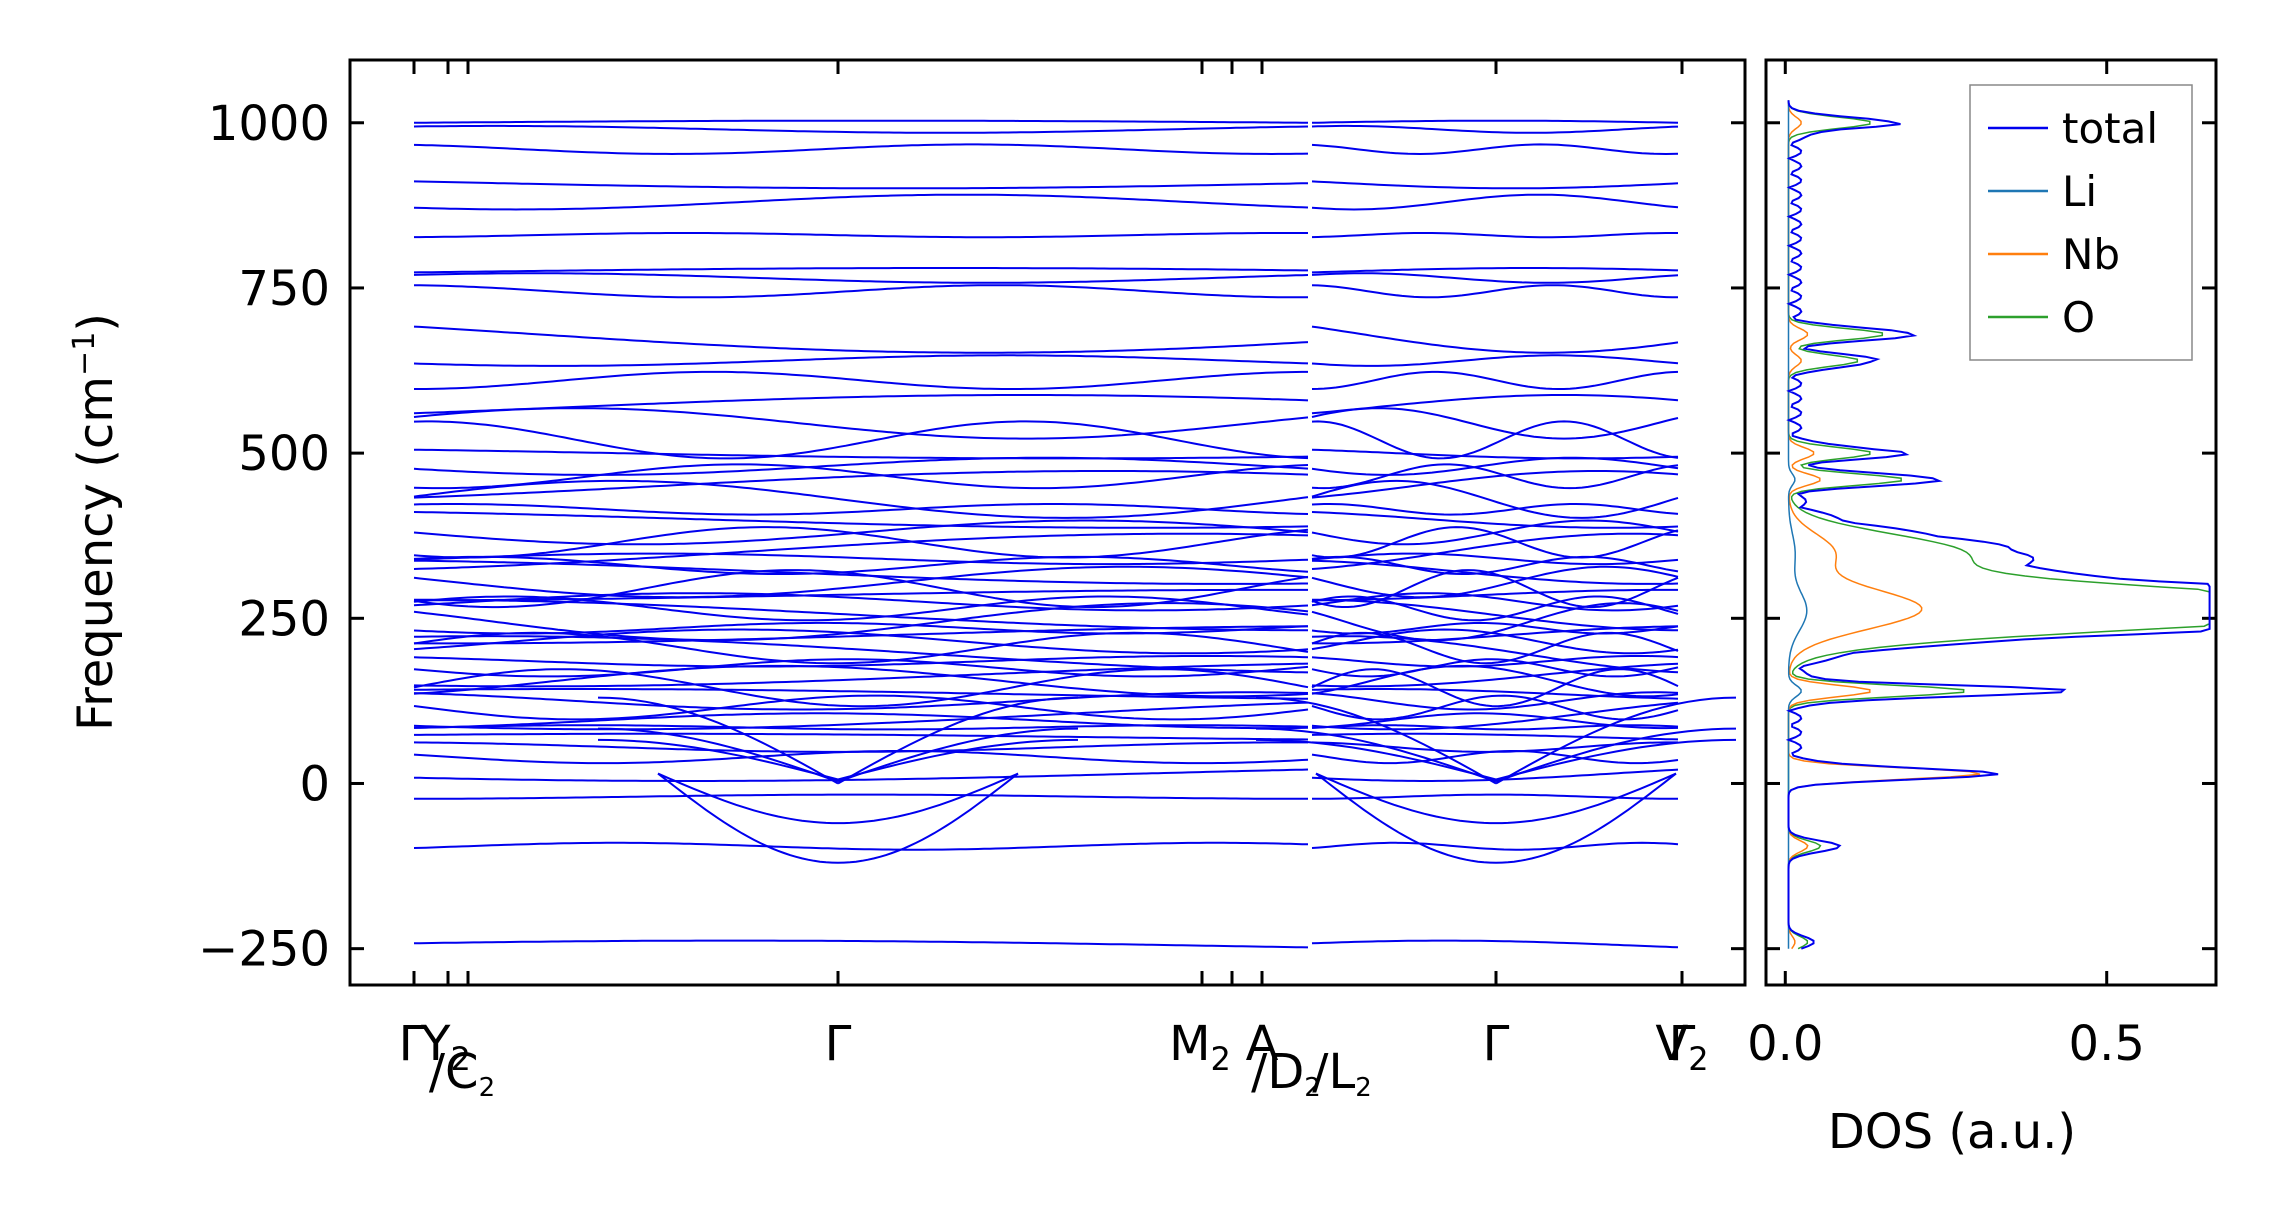  What do you see at coordinates (284, 619) in the screenshot?
I see `y-tick-label: 250` at bounding box center [284, 619].